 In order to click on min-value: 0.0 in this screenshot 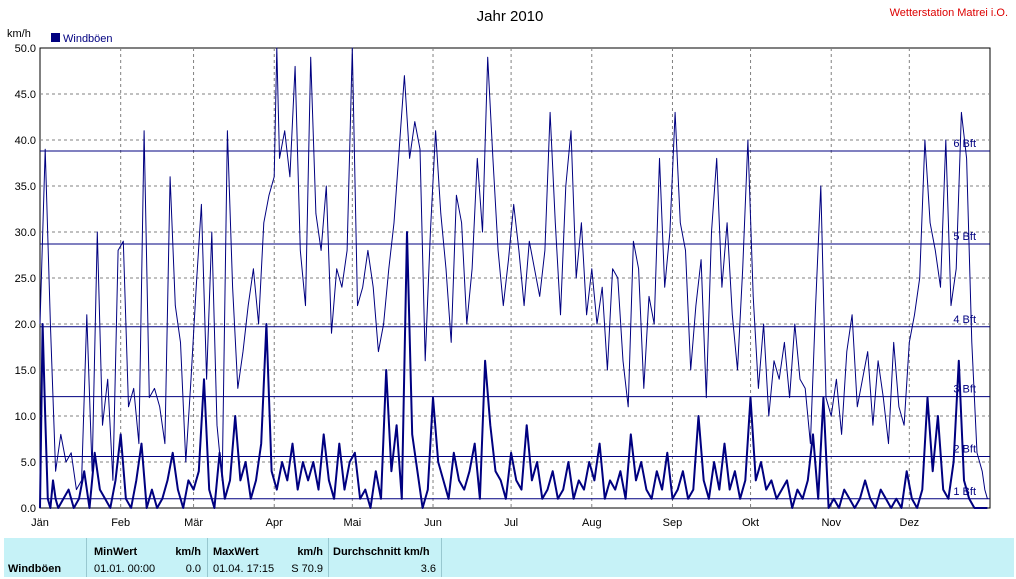, I will do `click(193, 569)`.